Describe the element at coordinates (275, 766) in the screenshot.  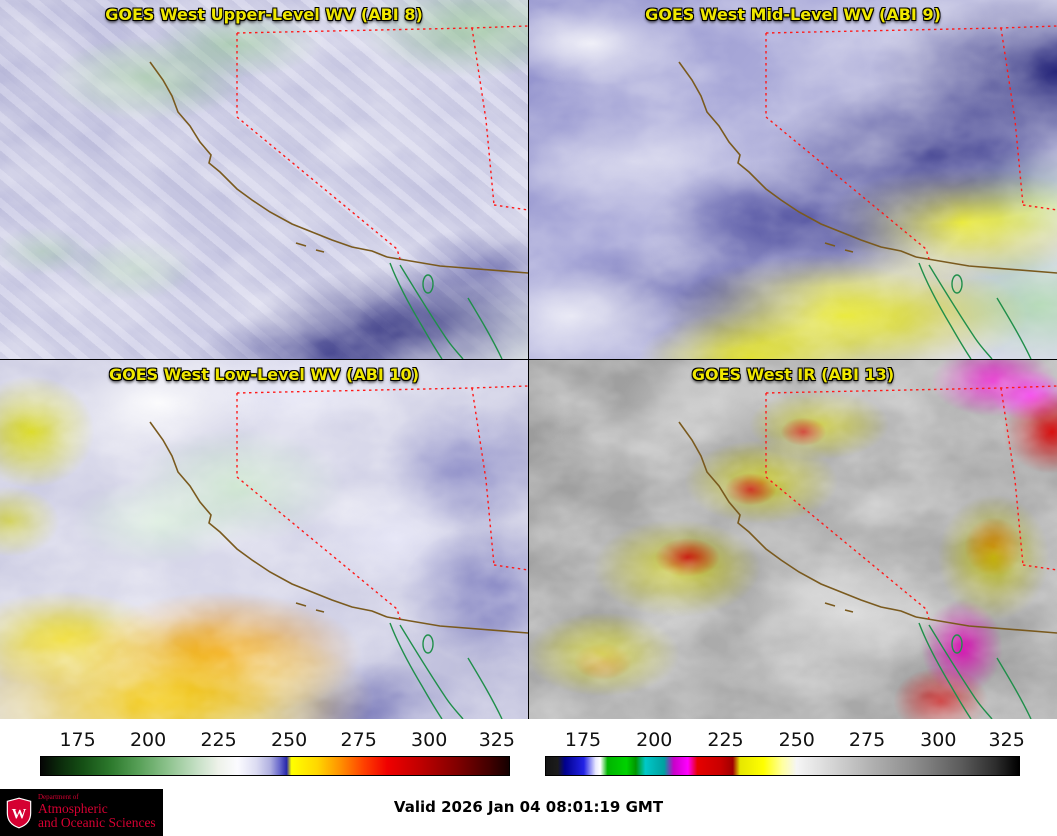
I see `colorbar-wv-gradient` at that location.